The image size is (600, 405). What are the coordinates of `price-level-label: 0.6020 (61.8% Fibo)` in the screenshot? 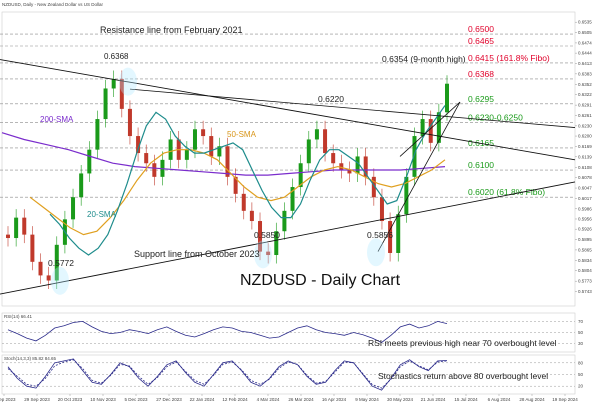 It's located at (506, 192).